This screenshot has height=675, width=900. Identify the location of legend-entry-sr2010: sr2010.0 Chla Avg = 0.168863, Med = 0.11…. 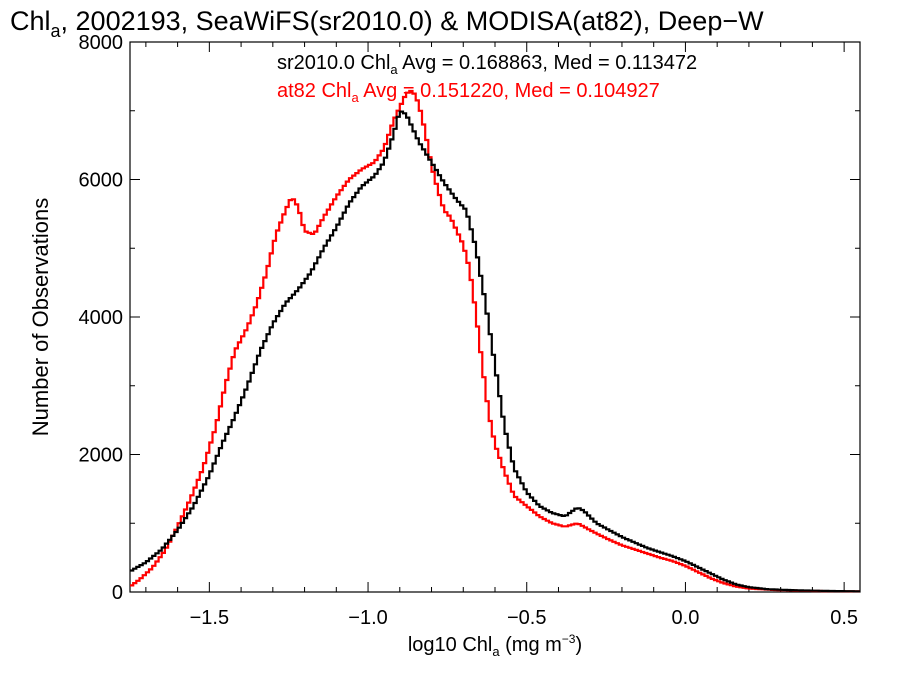
(487, 64).